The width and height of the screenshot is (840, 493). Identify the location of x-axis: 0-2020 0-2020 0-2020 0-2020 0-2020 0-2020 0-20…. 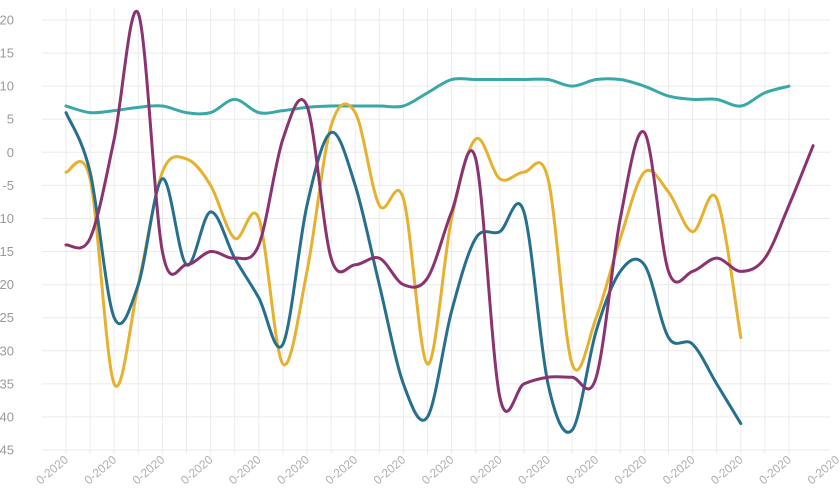
(436, 469).